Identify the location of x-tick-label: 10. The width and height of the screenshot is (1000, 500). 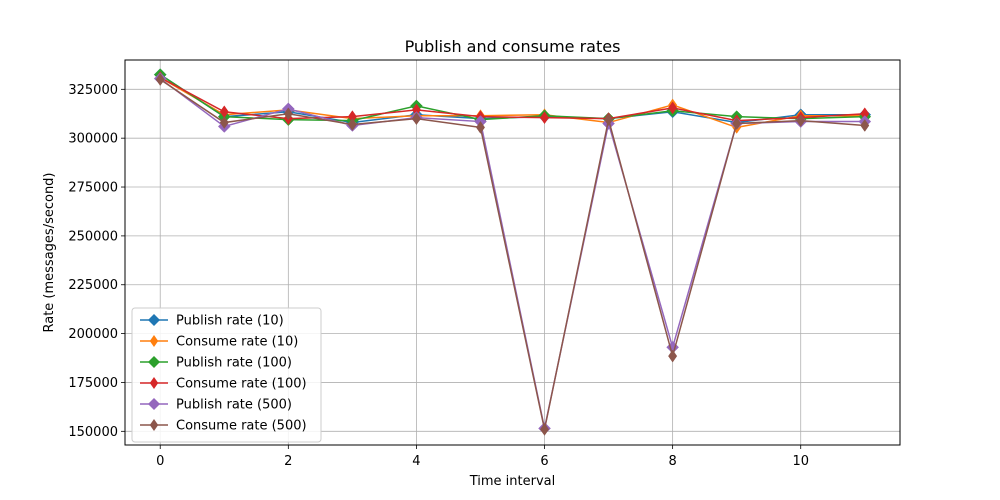
(800, 461).